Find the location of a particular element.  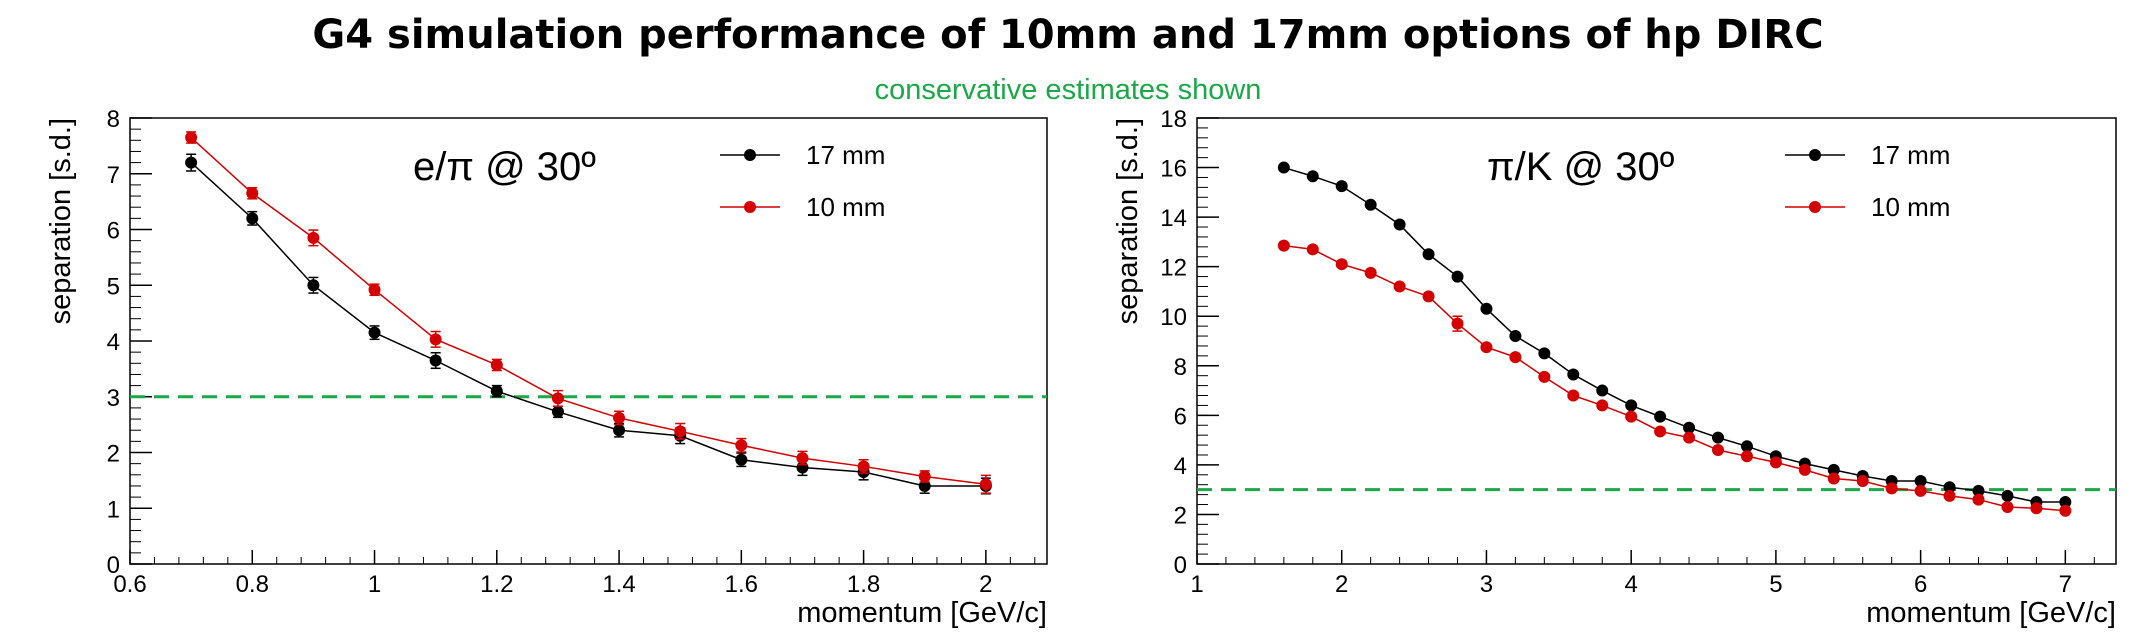

y-tick-label: 14 is located at coordinates (1173, 218).